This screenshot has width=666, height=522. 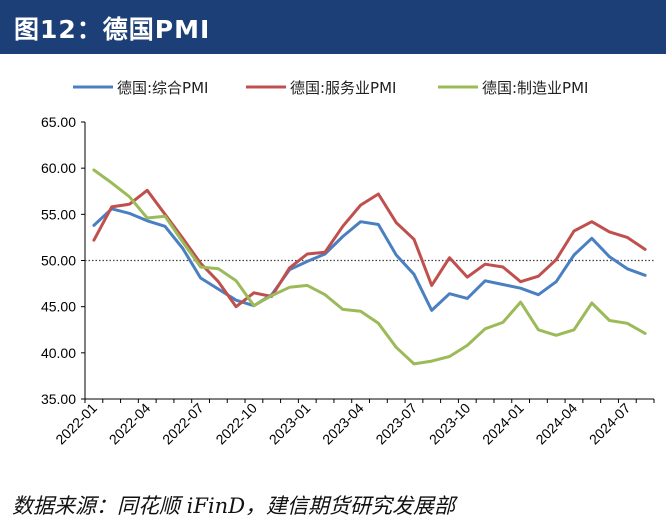 What do you see at coordinates (290, 424) in the screenshot?
I see `x-tick-label: 2023-01` at bounding box center [290, 424].